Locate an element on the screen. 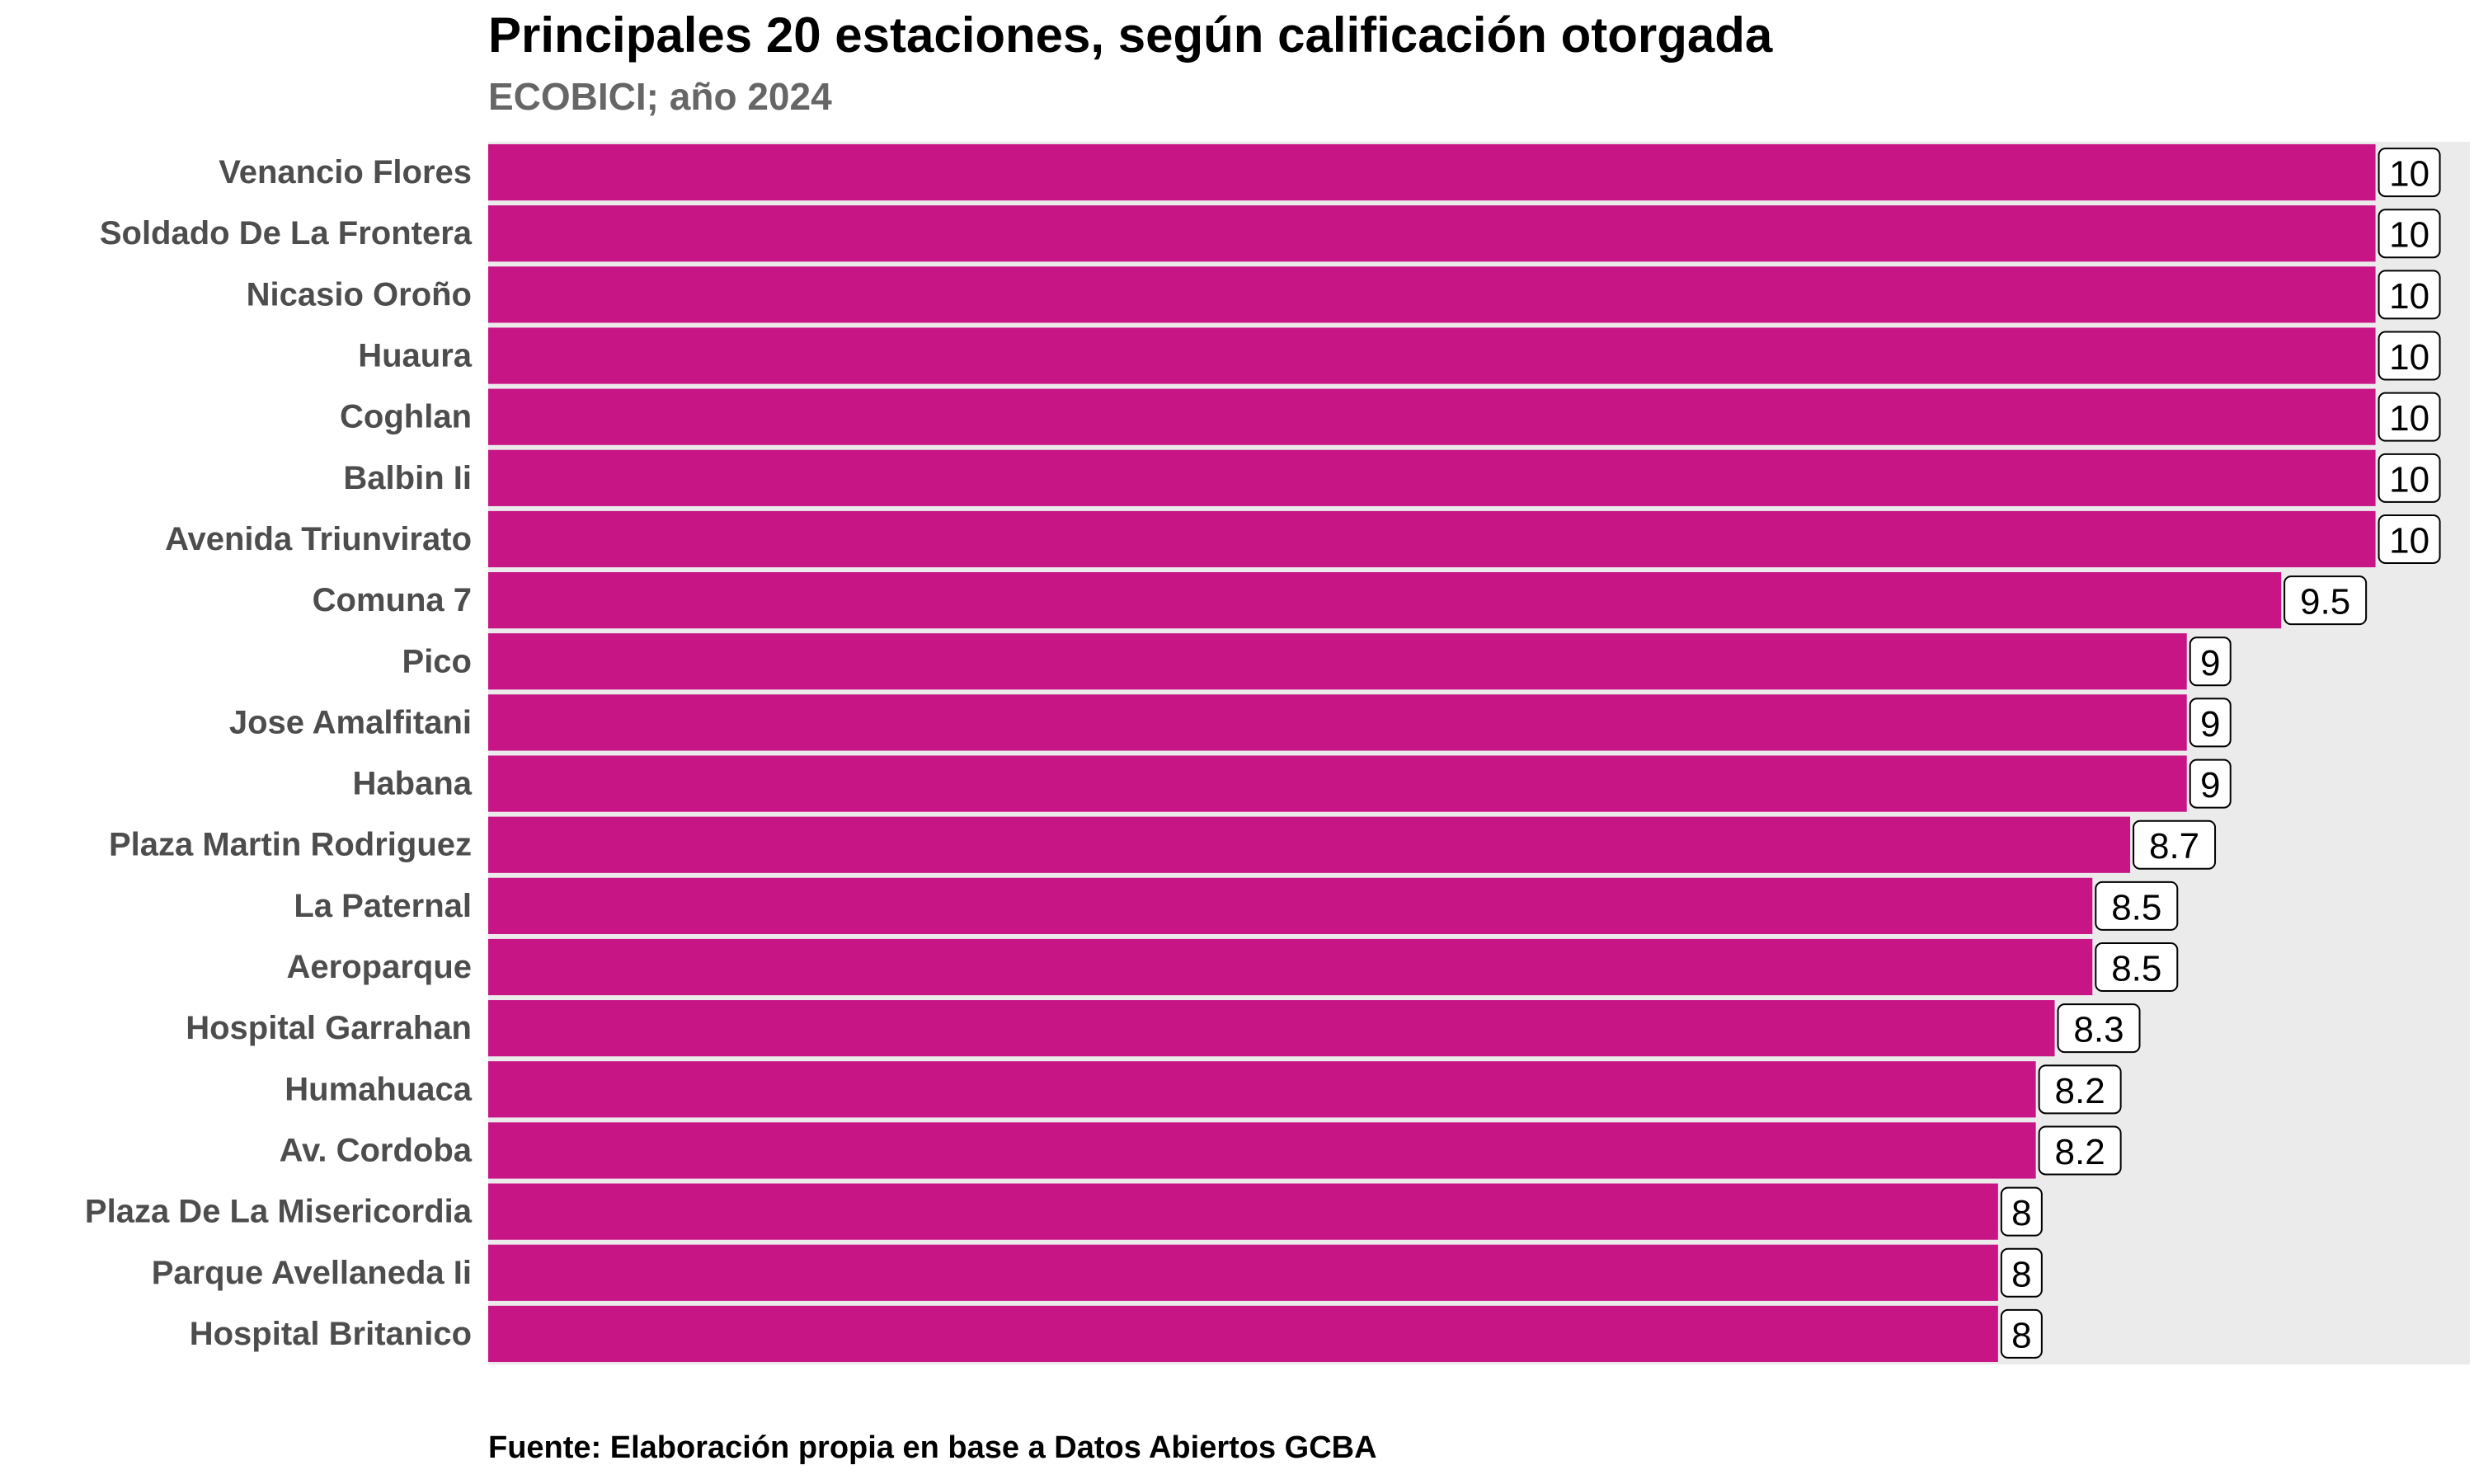 The height and width of the screenshot is (1484, 2474). category-label: Humahuaca is located at coordinates (378, 1089).